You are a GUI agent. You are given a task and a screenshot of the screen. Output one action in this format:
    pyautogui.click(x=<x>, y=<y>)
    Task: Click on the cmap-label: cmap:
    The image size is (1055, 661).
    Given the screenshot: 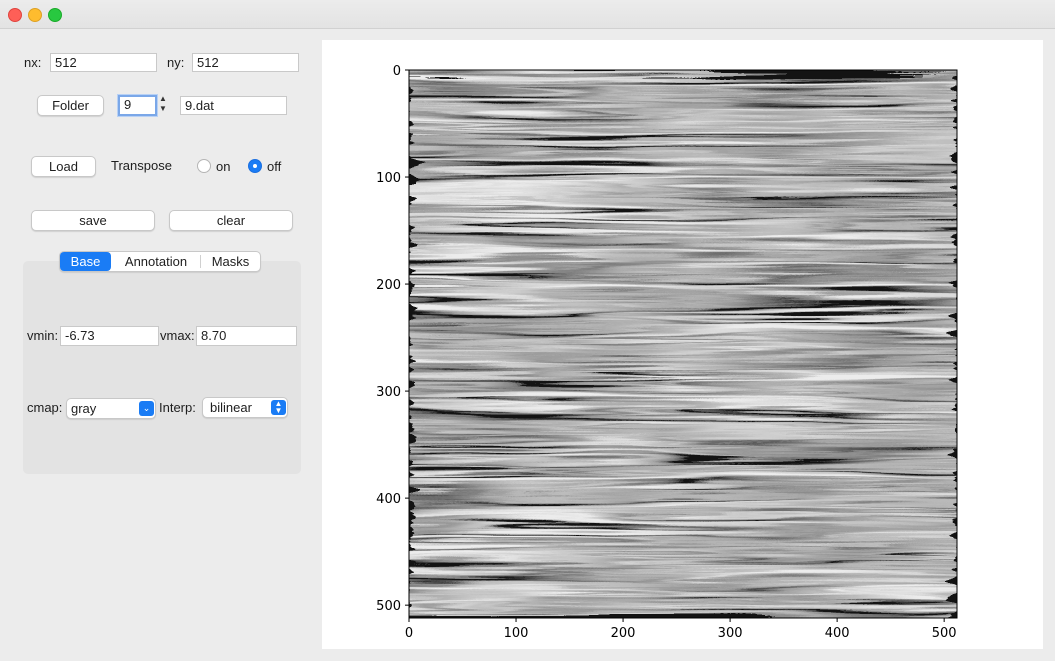 What is the action you would take?
    pyautogui.click(x=45, y=407)
    